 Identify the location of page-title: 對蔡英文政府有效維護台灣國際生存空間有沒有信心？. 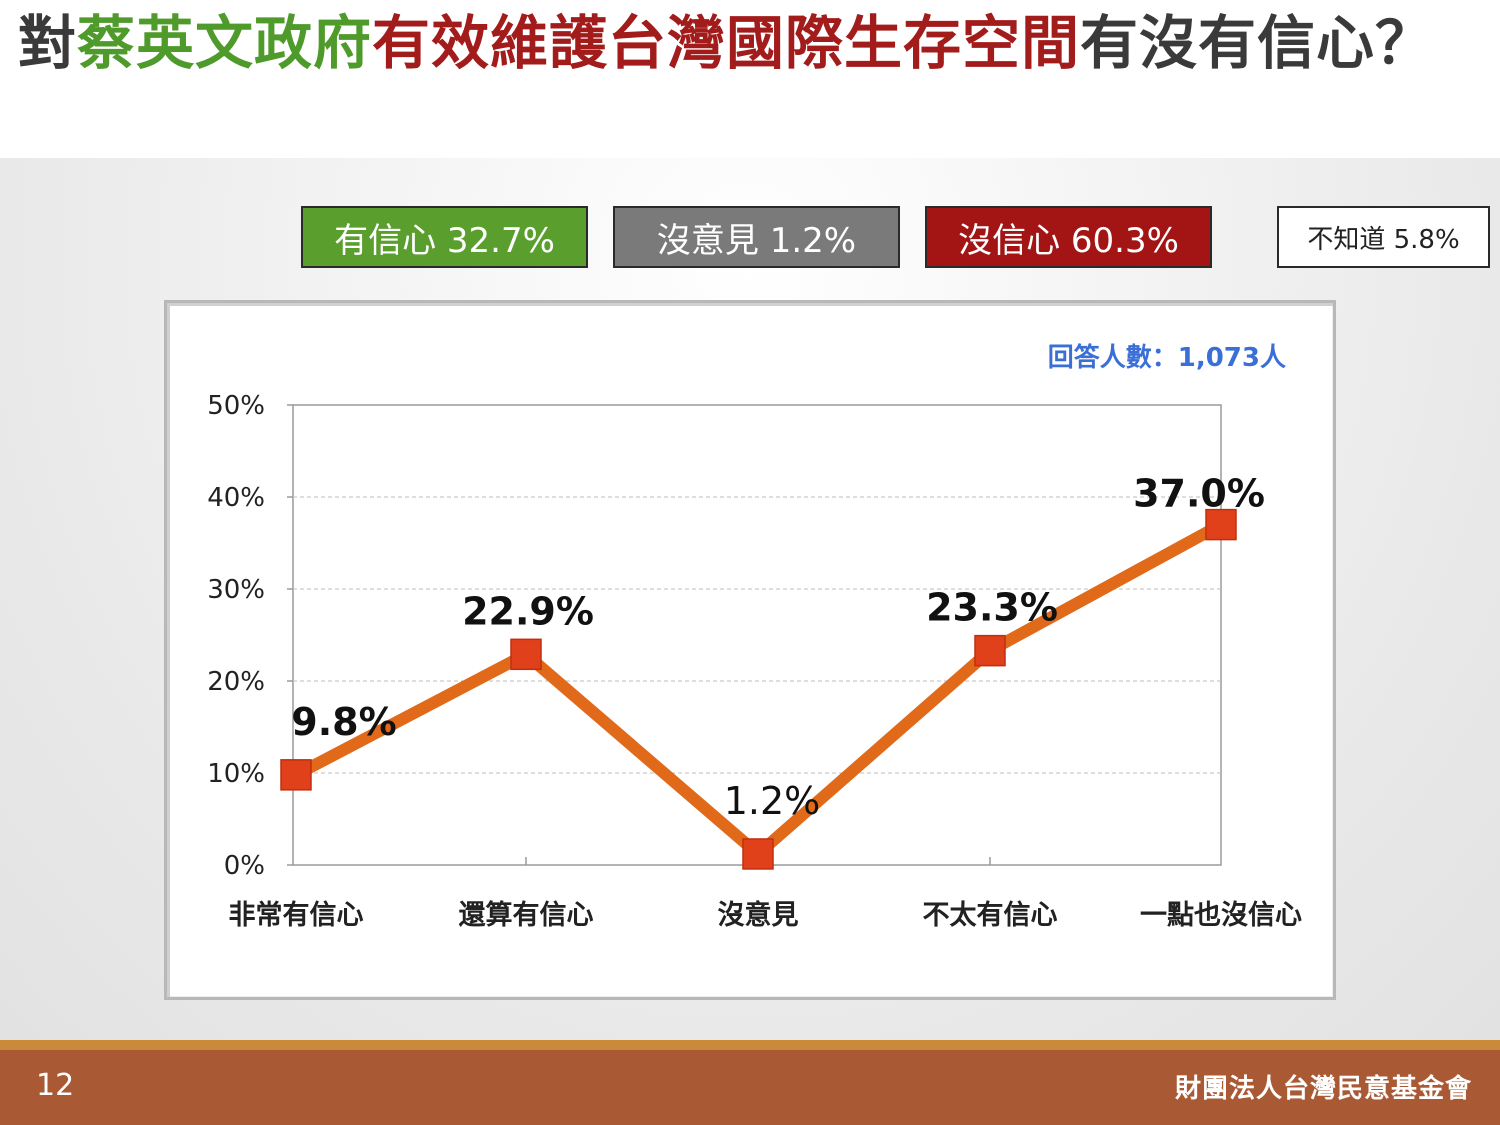
(753, 43).